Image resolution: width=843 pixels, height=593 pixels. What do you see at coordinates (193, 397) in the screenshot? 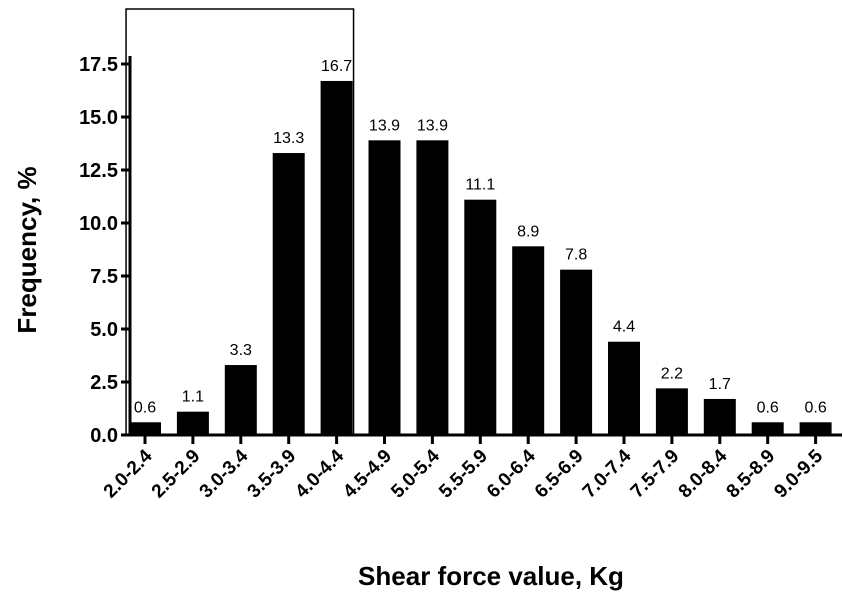
I see `data-label: 1.1` at bounding box center [193, 397].